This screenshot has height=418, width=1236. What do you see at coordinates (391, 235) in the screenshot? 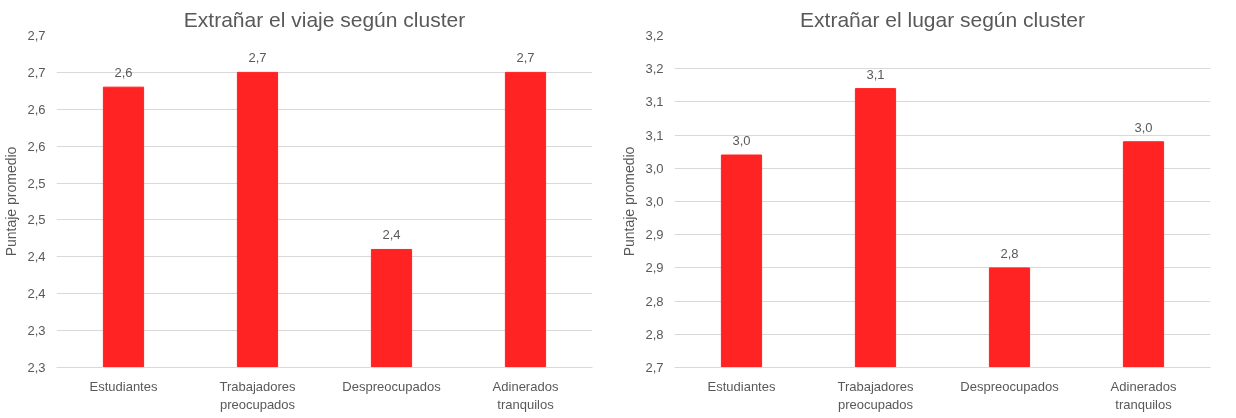
I see `data-label: 2,4` at bounding box center [391, 235].